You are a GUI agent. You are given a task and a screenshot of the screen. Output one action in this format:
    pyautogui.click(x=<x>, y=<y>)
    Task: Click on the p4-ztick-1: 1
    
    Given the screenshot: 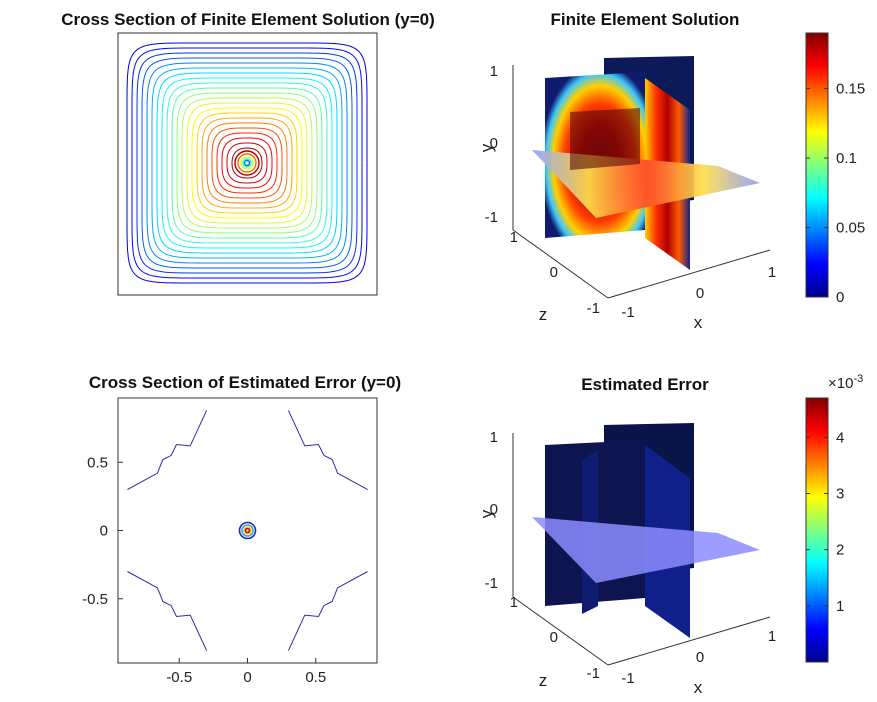 What is the action you would take?
    pyautogui.click(x=514, y=602)
    